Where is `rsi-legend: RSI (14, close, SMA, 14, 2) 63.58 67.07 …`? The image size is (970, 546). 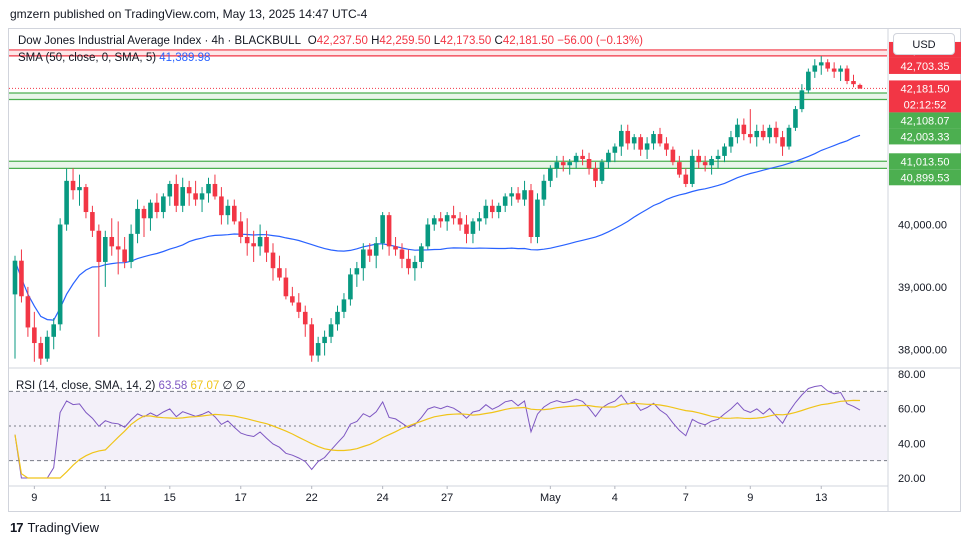
rsi-legend: RSI (14, close, SMA, 14, 2) 63.58 67.07 … is located at coordinates (131, 385).